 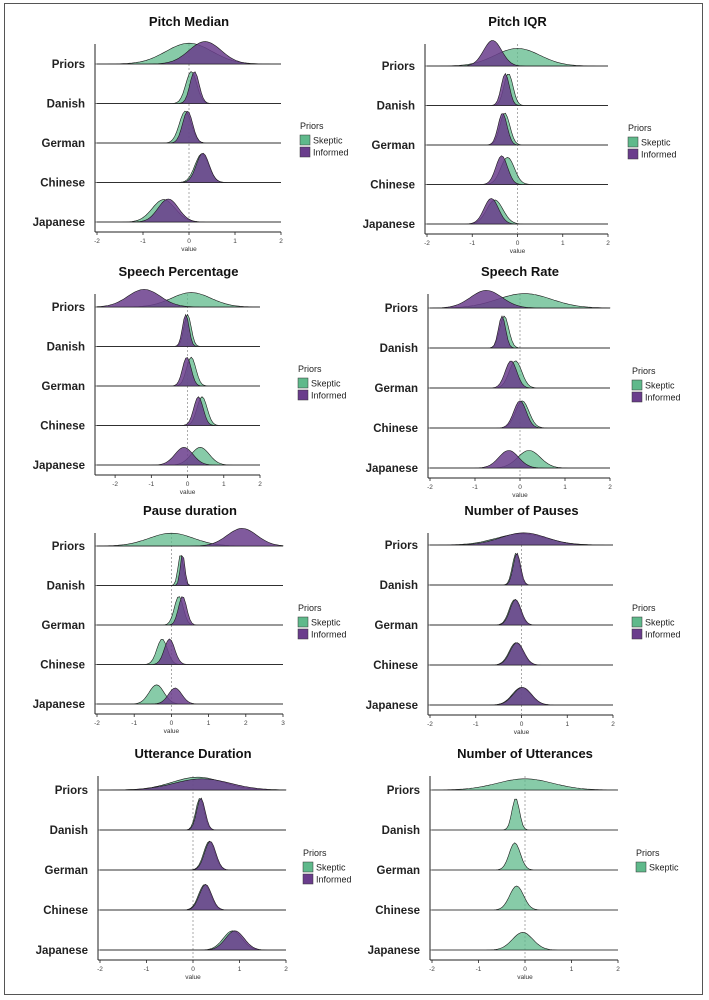 What do you see at coordinates (190, 510) in the screenshot?
I see `chart-title: Pause duration` at bounding box center [190, 510].